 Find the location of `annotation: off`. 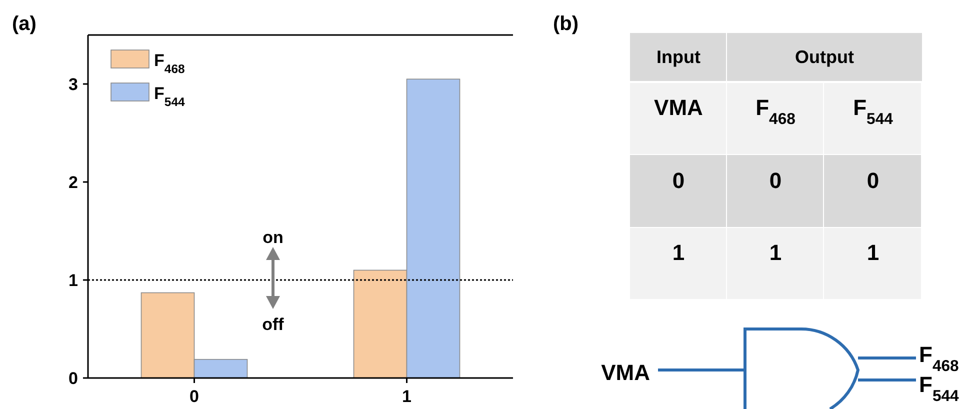

annotation: off is located at coordinates (273, 324).